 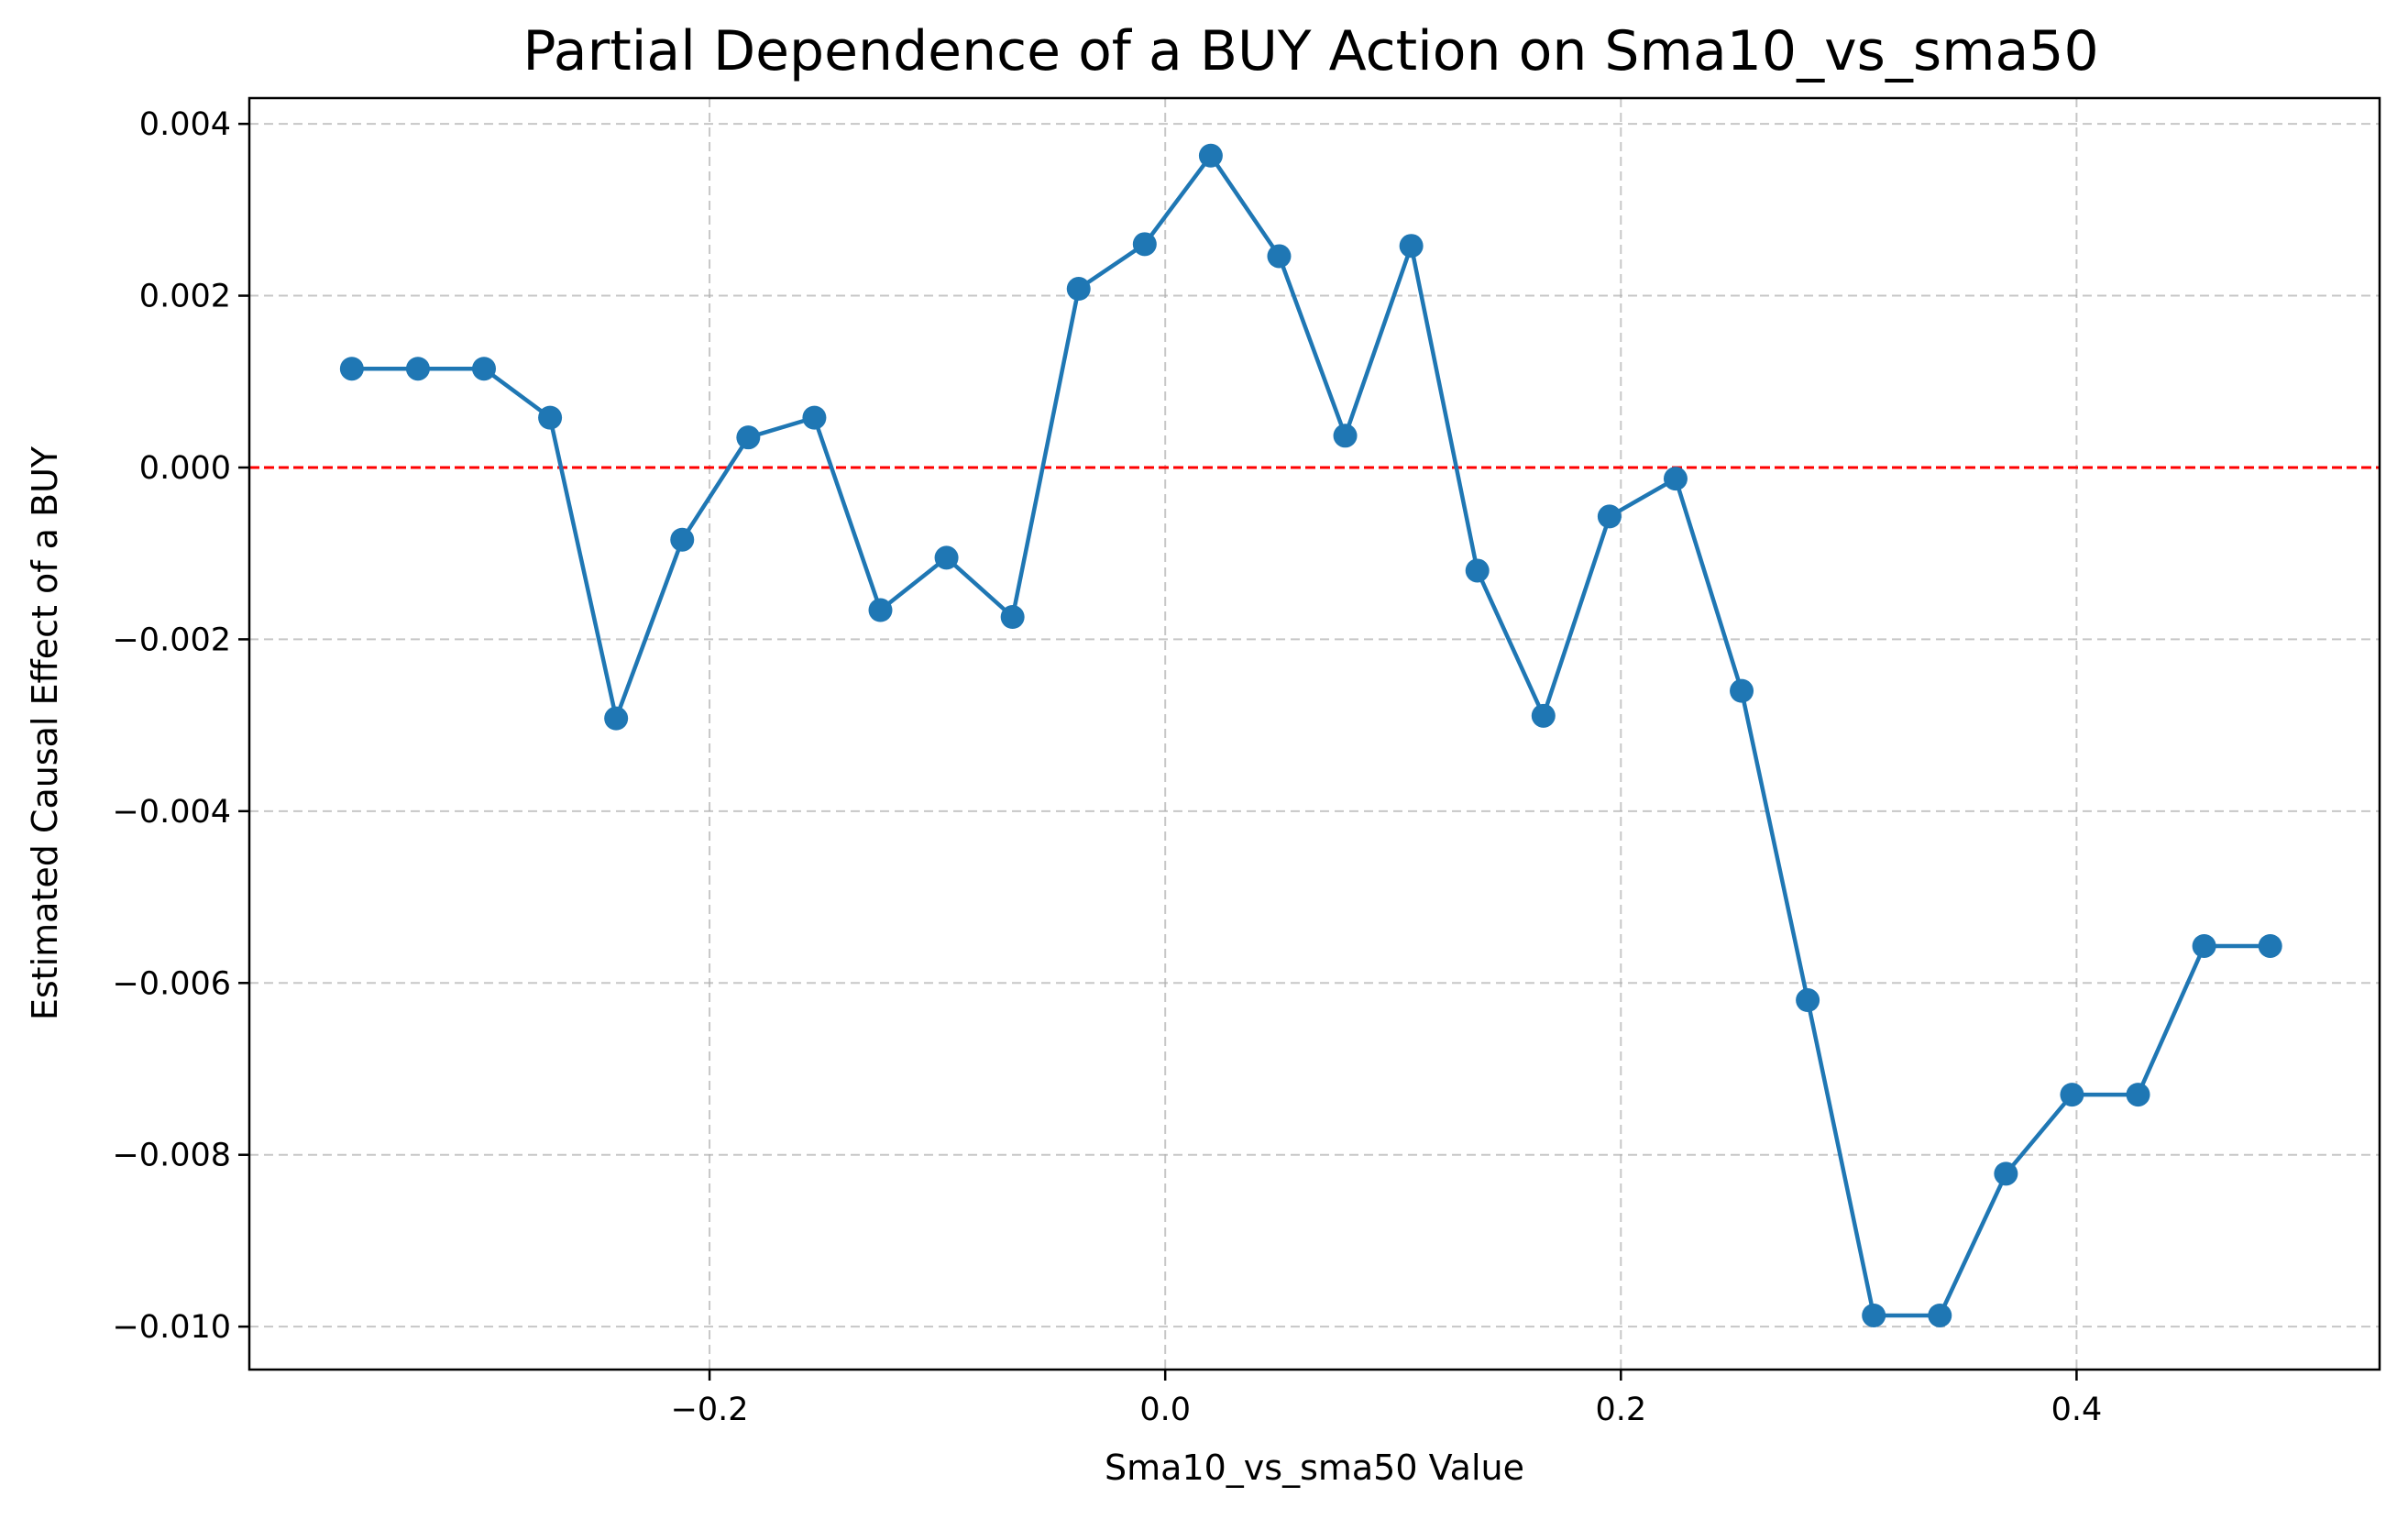 I want to click on y-tick-label: −0.008, so click(x=171, y=1156).